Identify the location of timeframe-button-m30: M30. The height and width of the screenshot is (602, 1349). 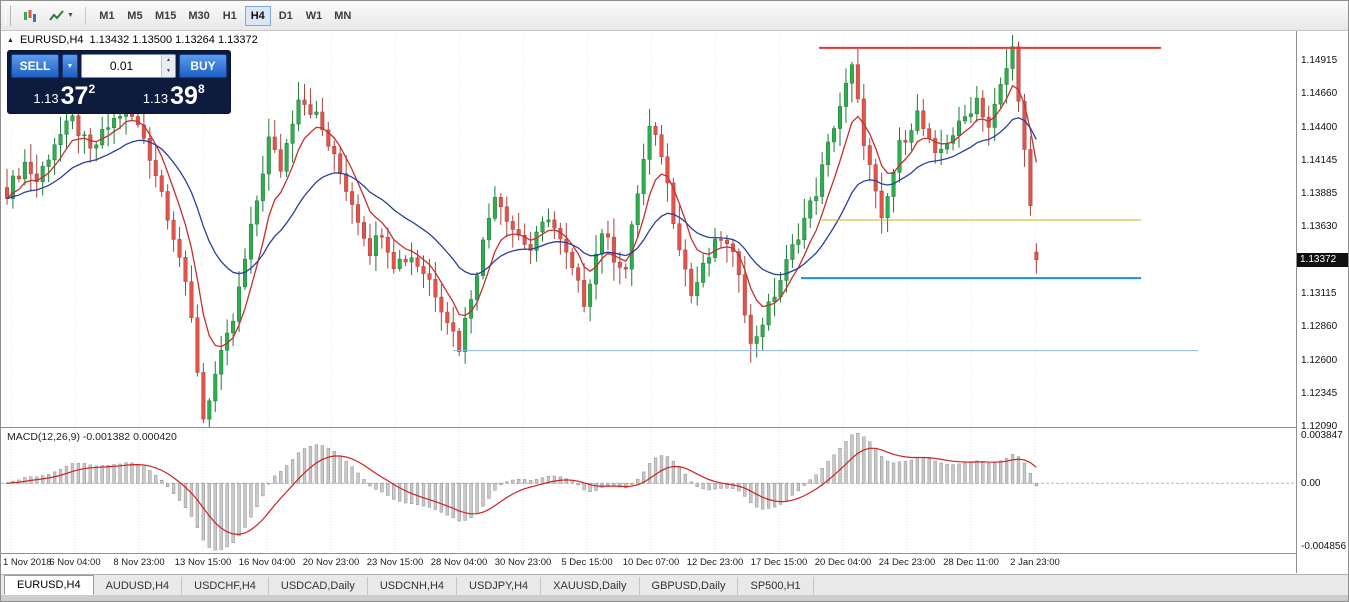
(198, 16).